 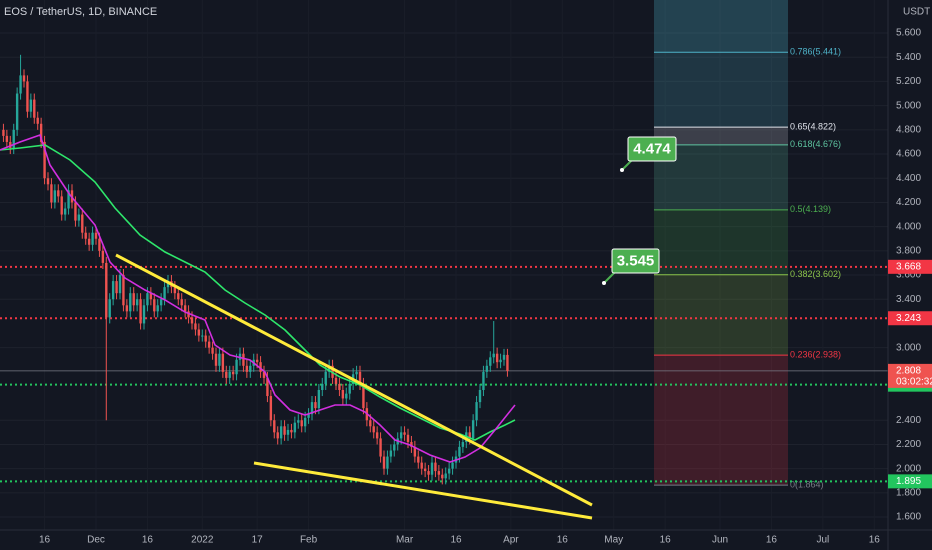 I want to click on price-label: 3.668, so click(x=908, y=266).